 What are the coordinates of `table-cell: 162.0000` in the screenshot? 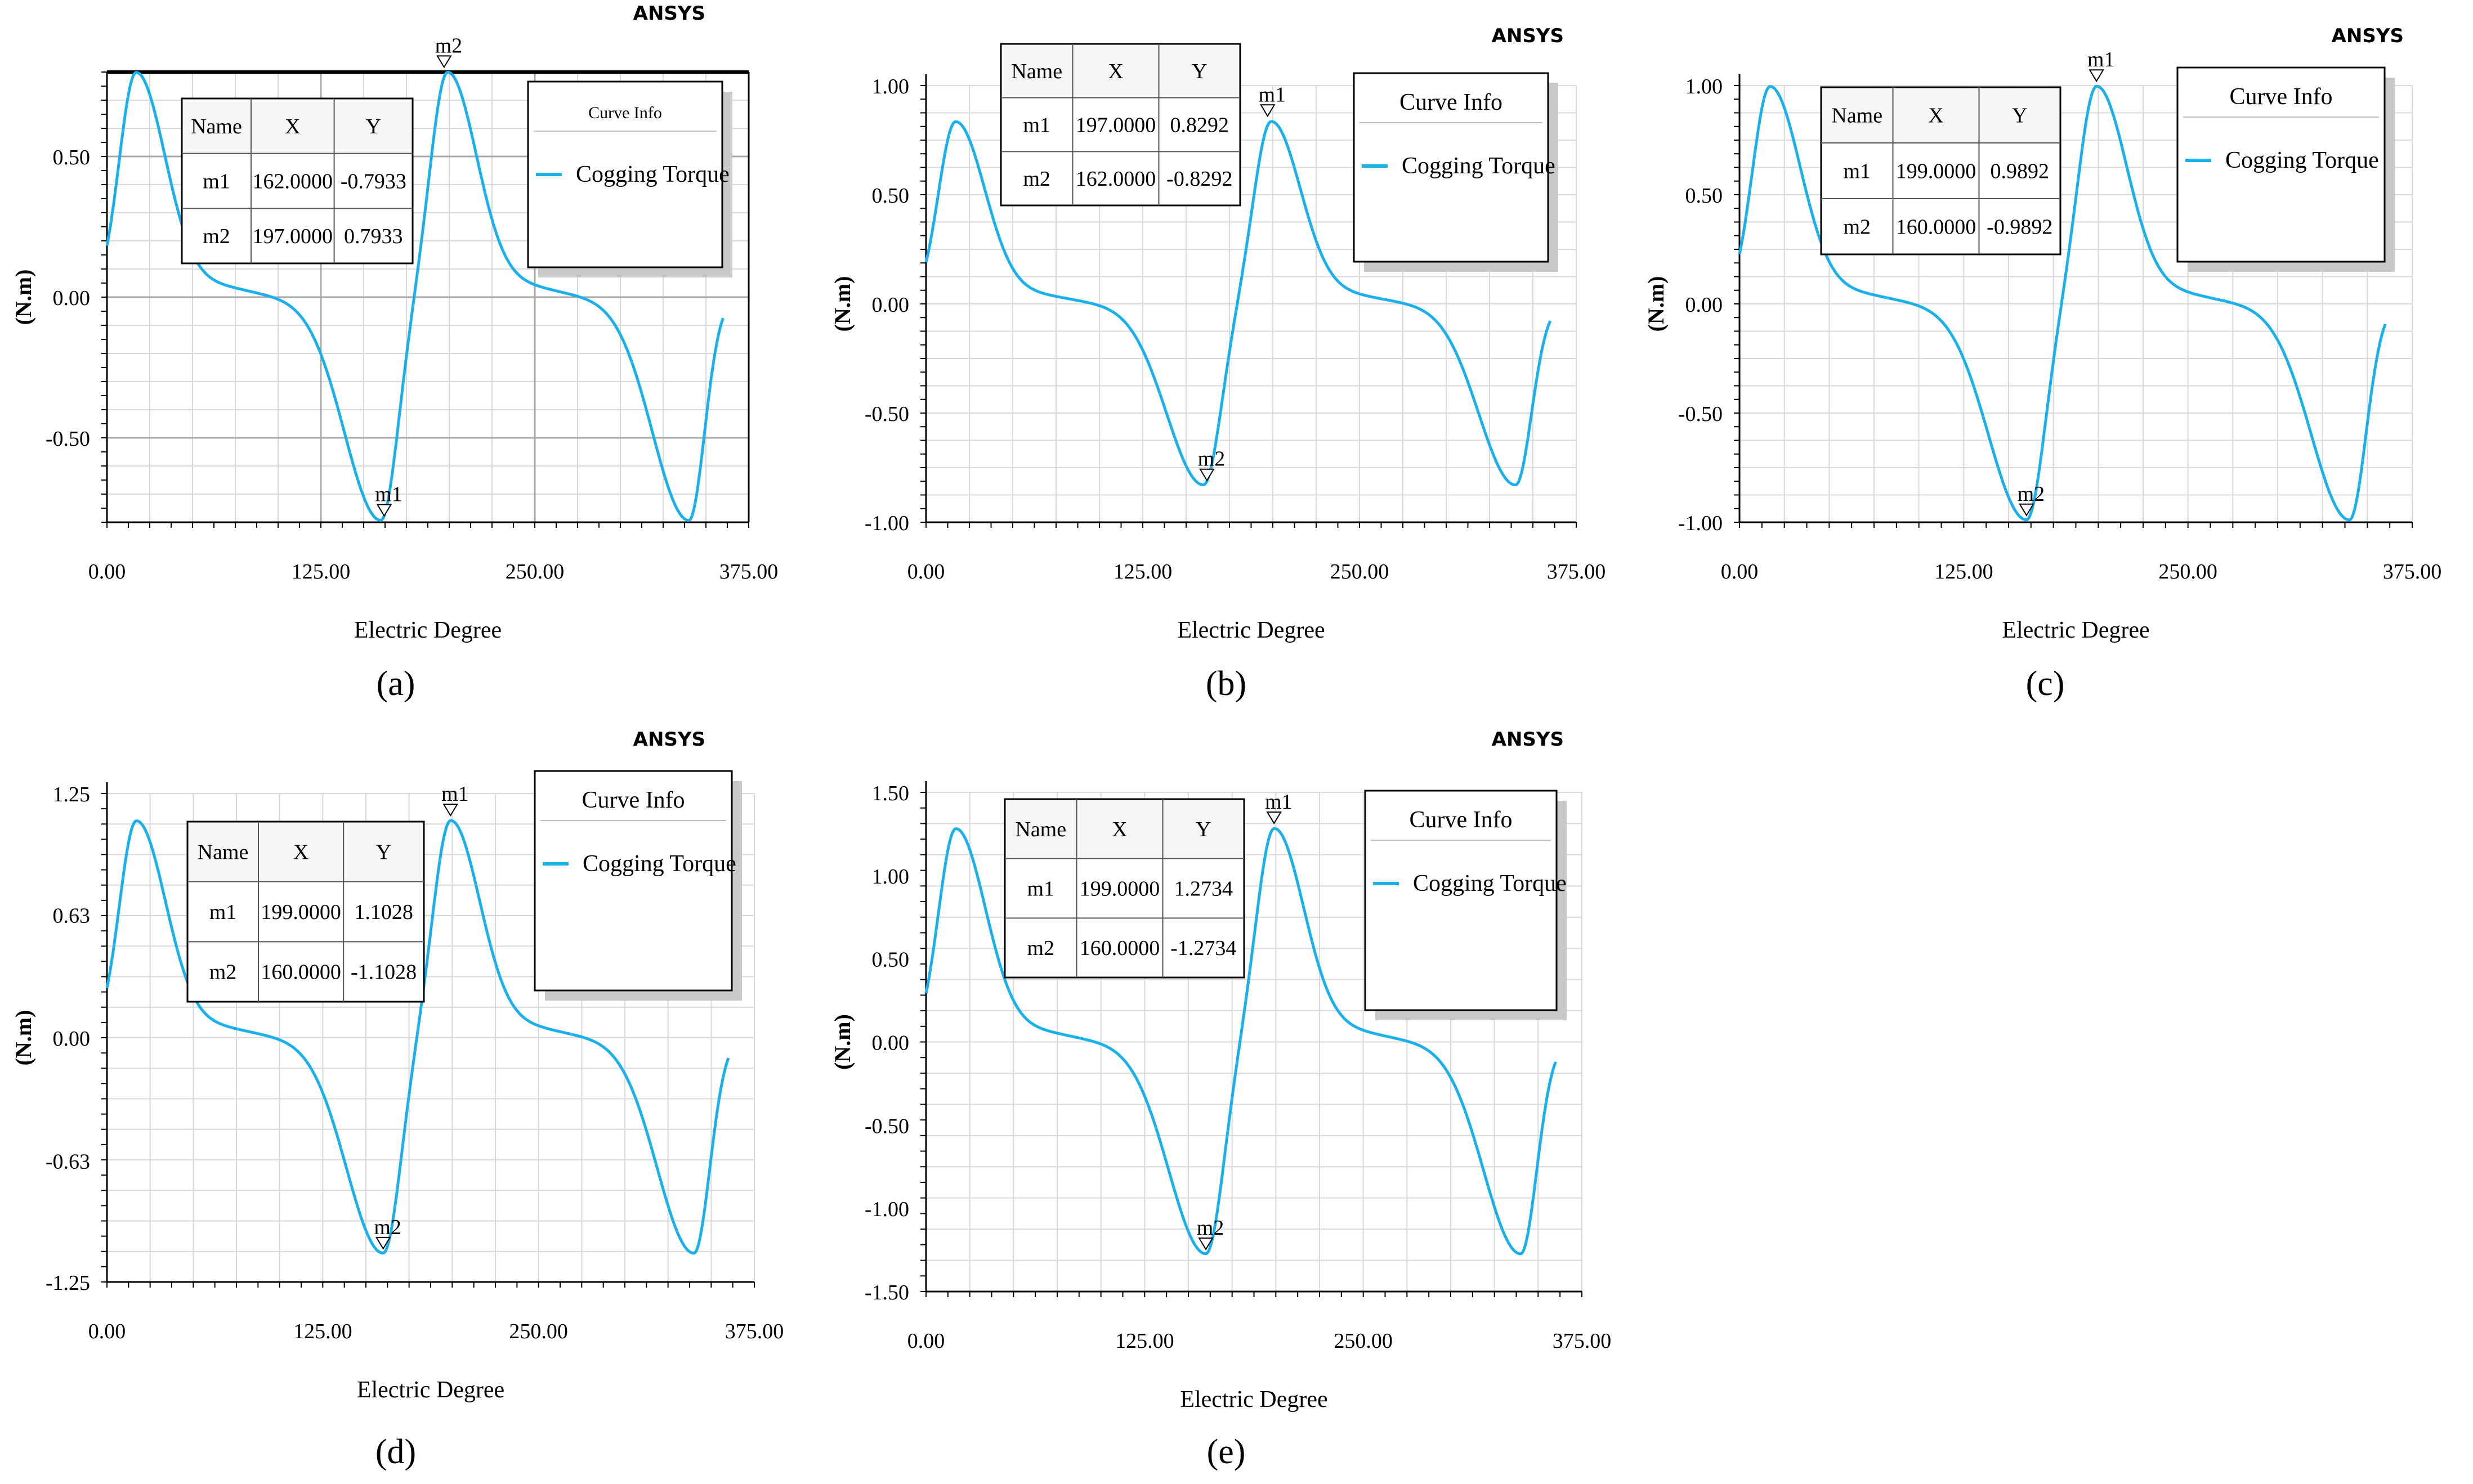 It's located at (1116, 179).